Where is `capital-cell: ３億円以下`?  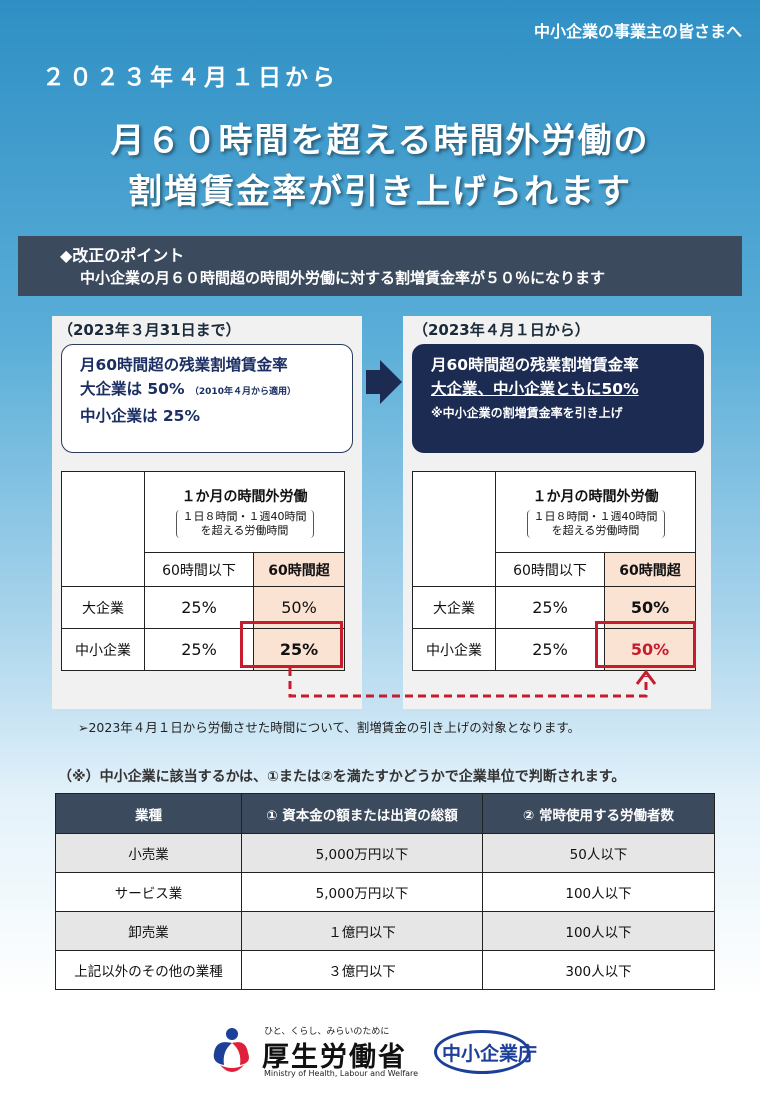 capital-cell: ３億円以下 is located at coordinates (362, 970).